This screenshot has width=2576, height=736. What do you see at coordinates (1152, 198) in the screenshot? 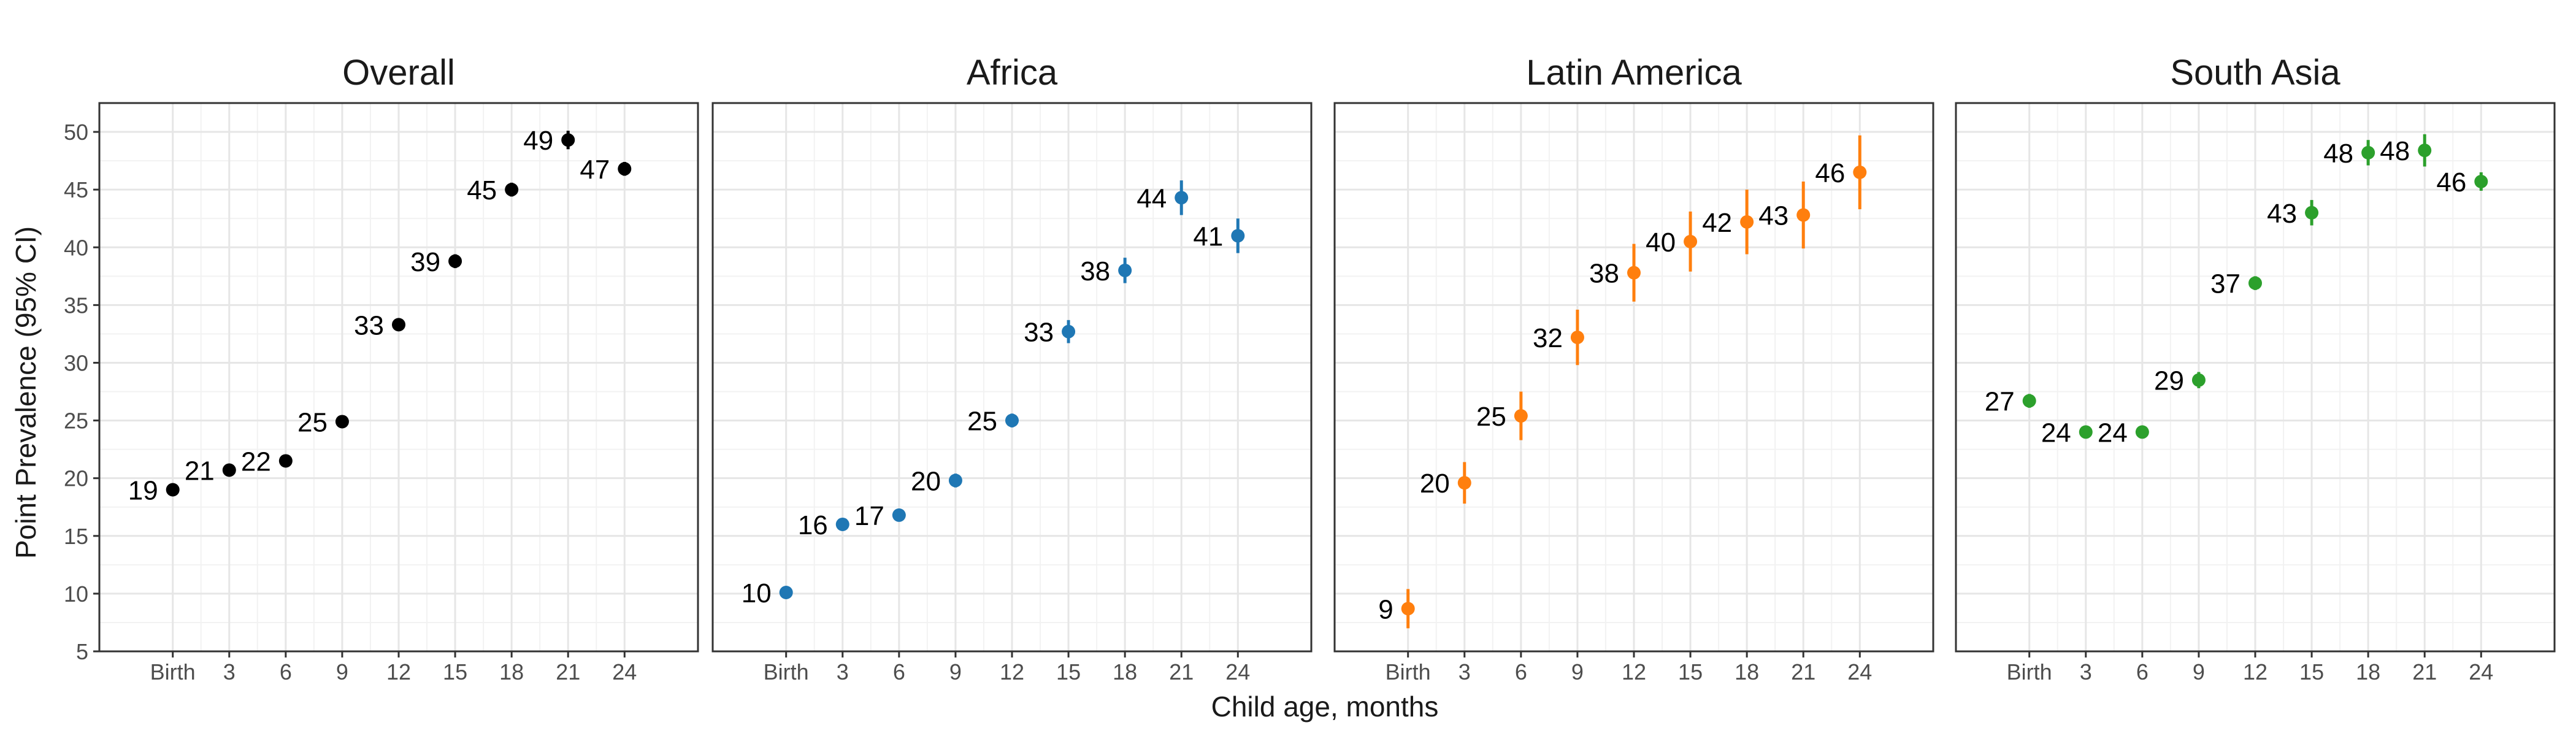
I see `data-label: 44` at bounding box center [1152, 198].